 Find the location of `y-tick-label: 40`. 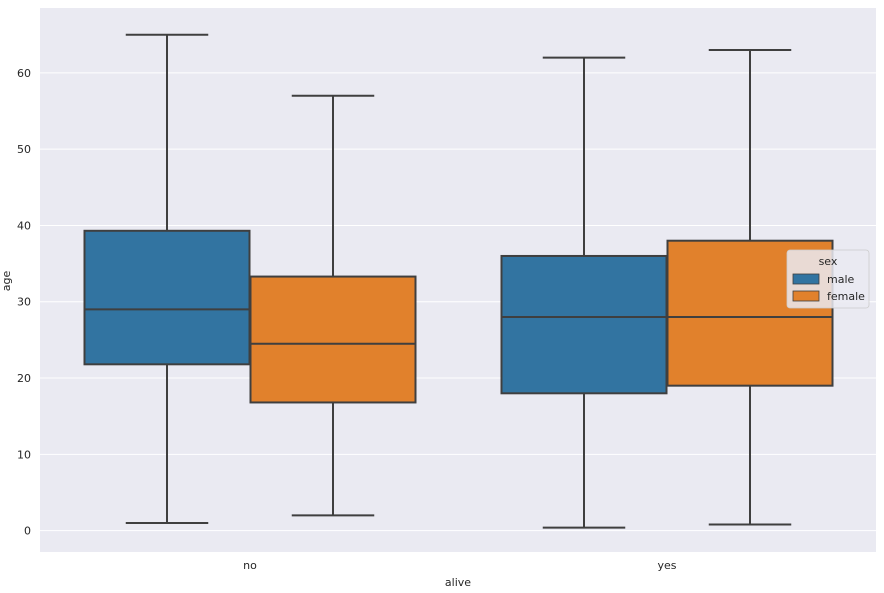

y-tick-label: 40 is located at coordinates (24, 225).